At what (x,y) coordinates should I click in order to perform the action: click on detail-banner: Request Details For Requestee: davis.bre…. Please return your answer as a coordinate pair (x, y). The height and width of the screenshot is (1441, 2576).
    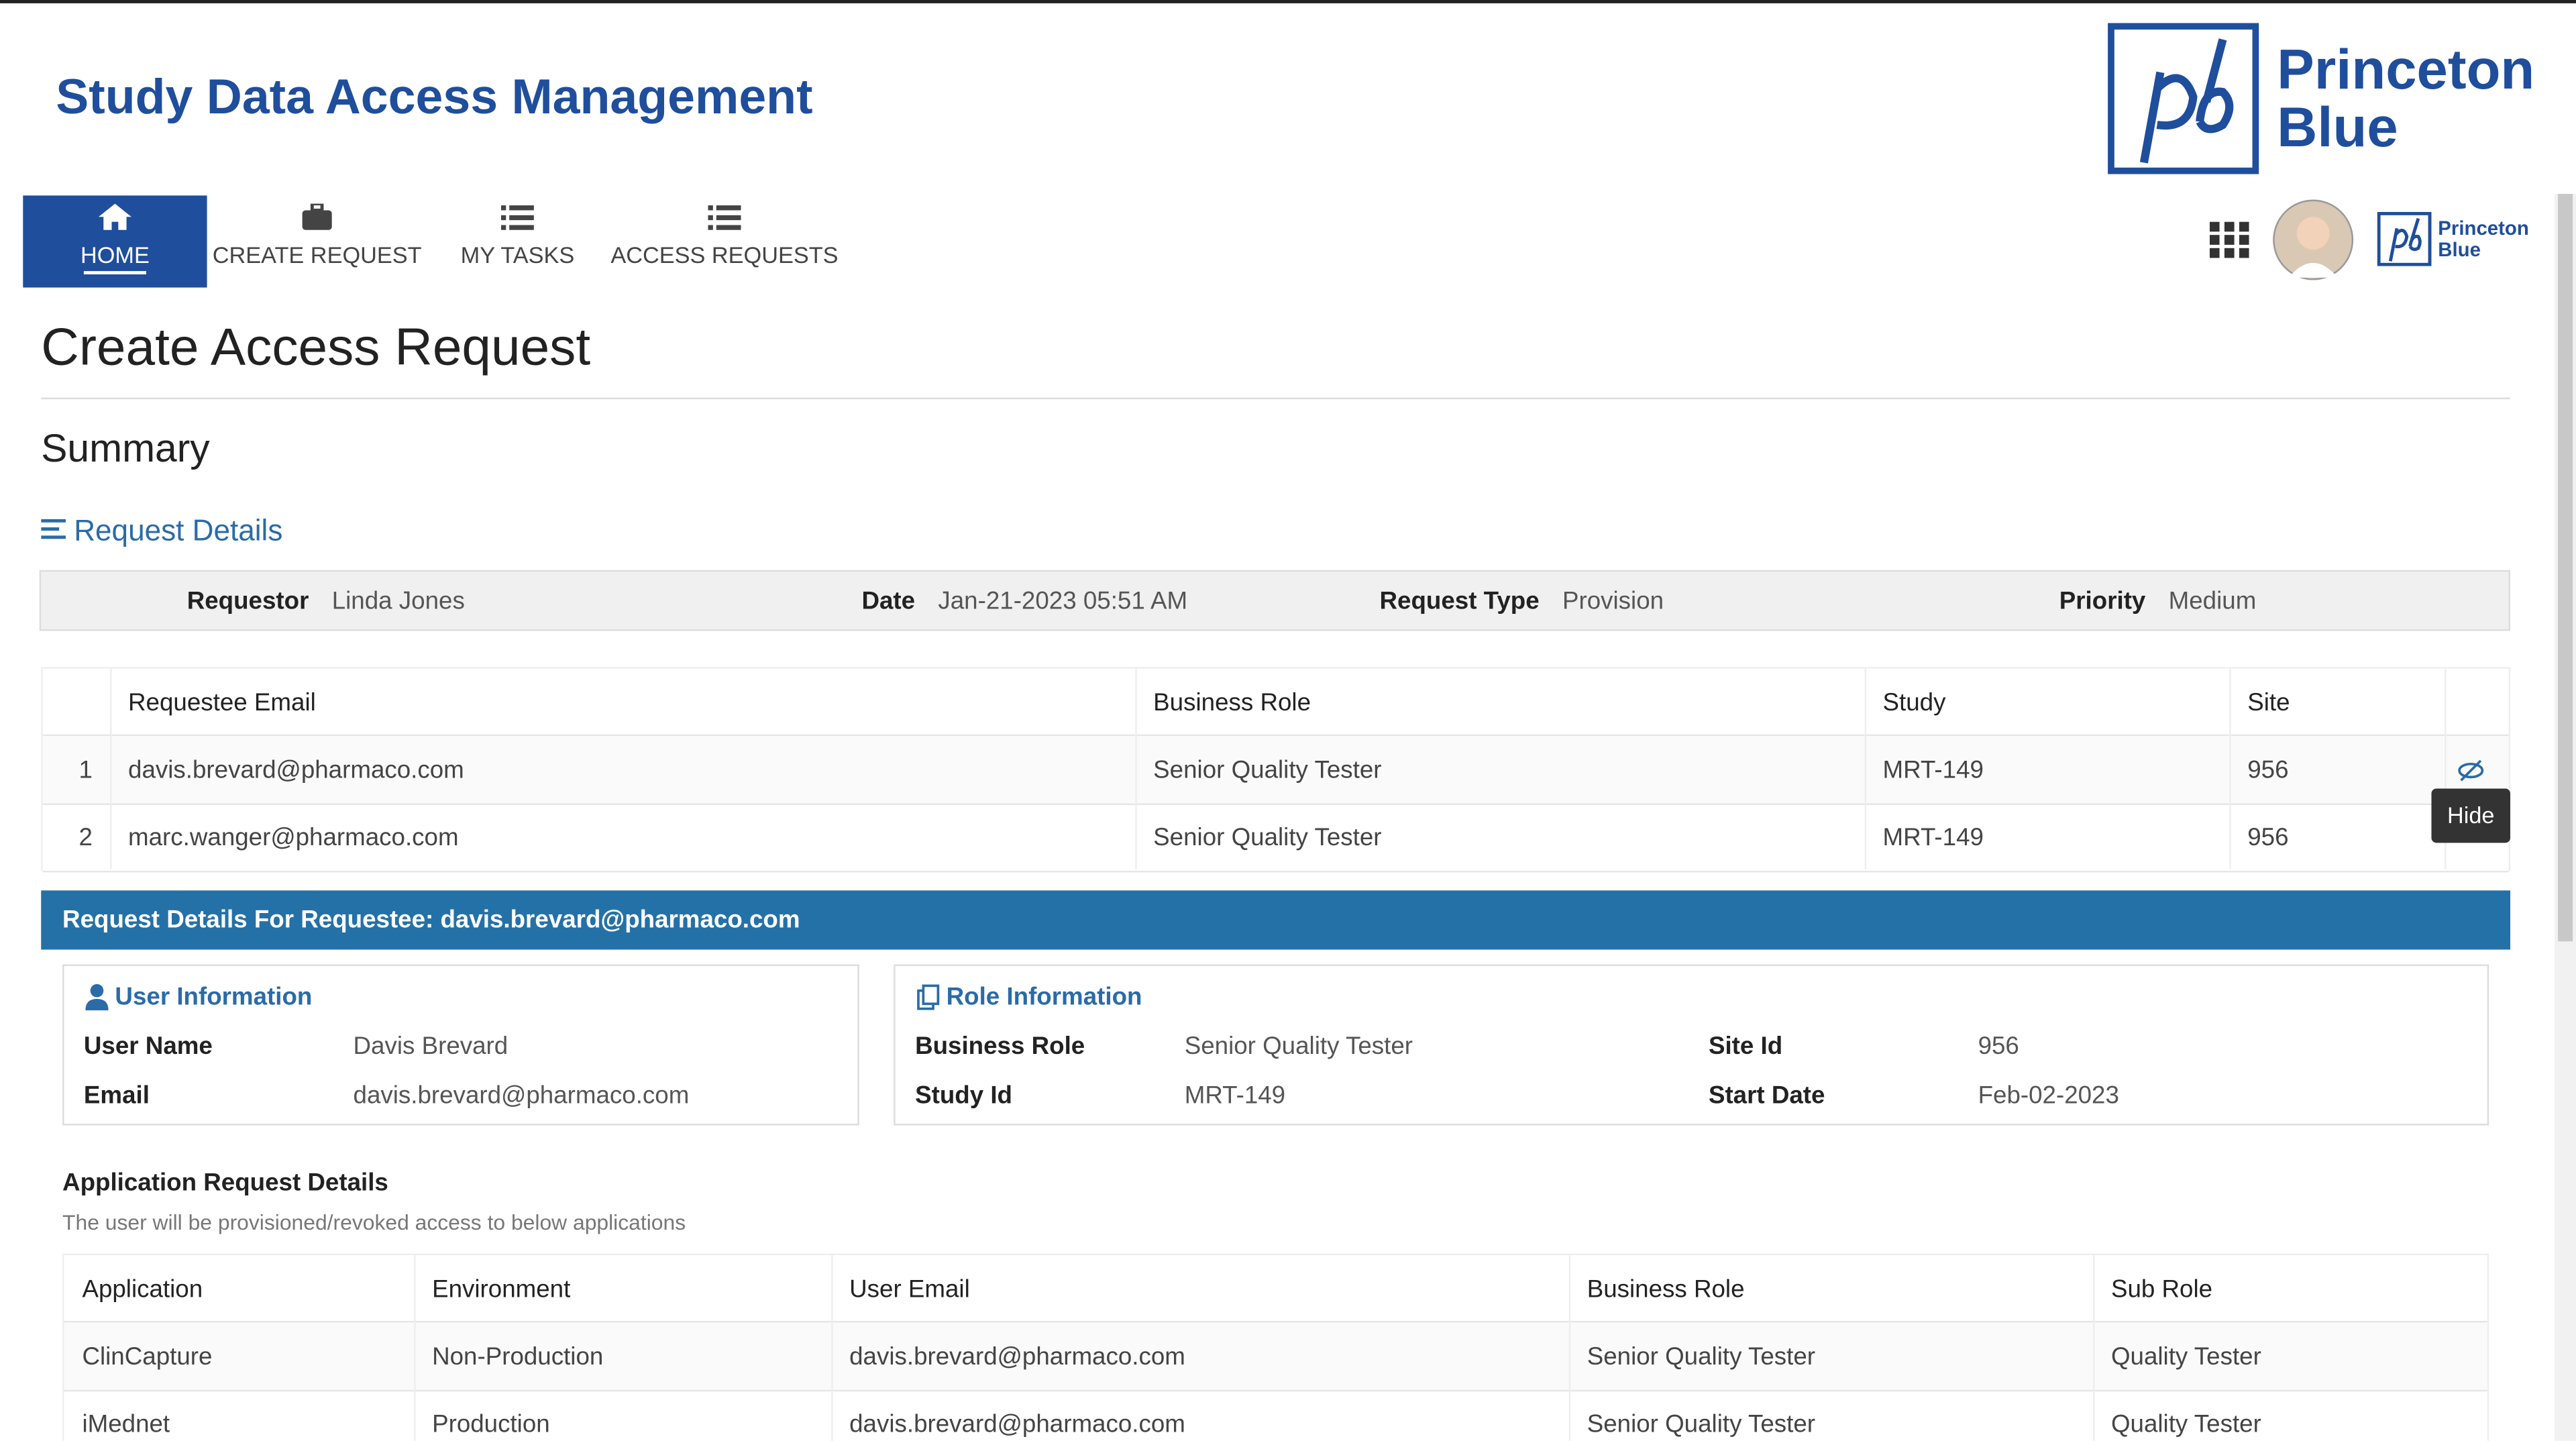
    Looking at the image, I should click on (1276, 920).